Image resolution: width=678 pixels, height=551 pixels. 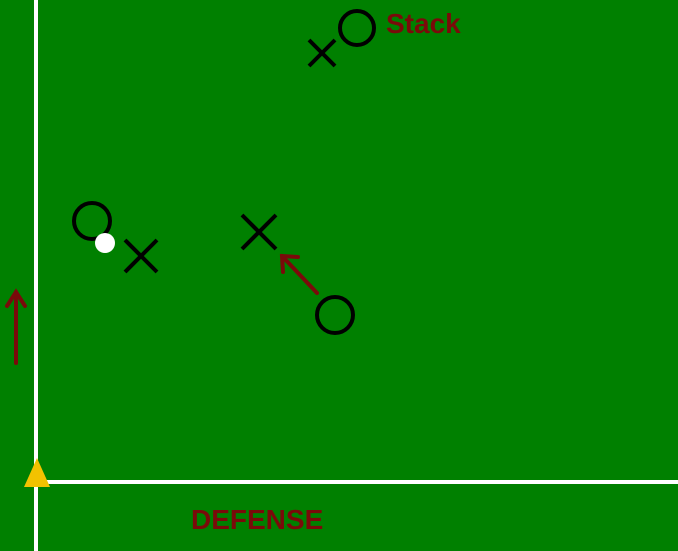 I want to click on defense-label: DEFENSE, so click(x=257, y=520).